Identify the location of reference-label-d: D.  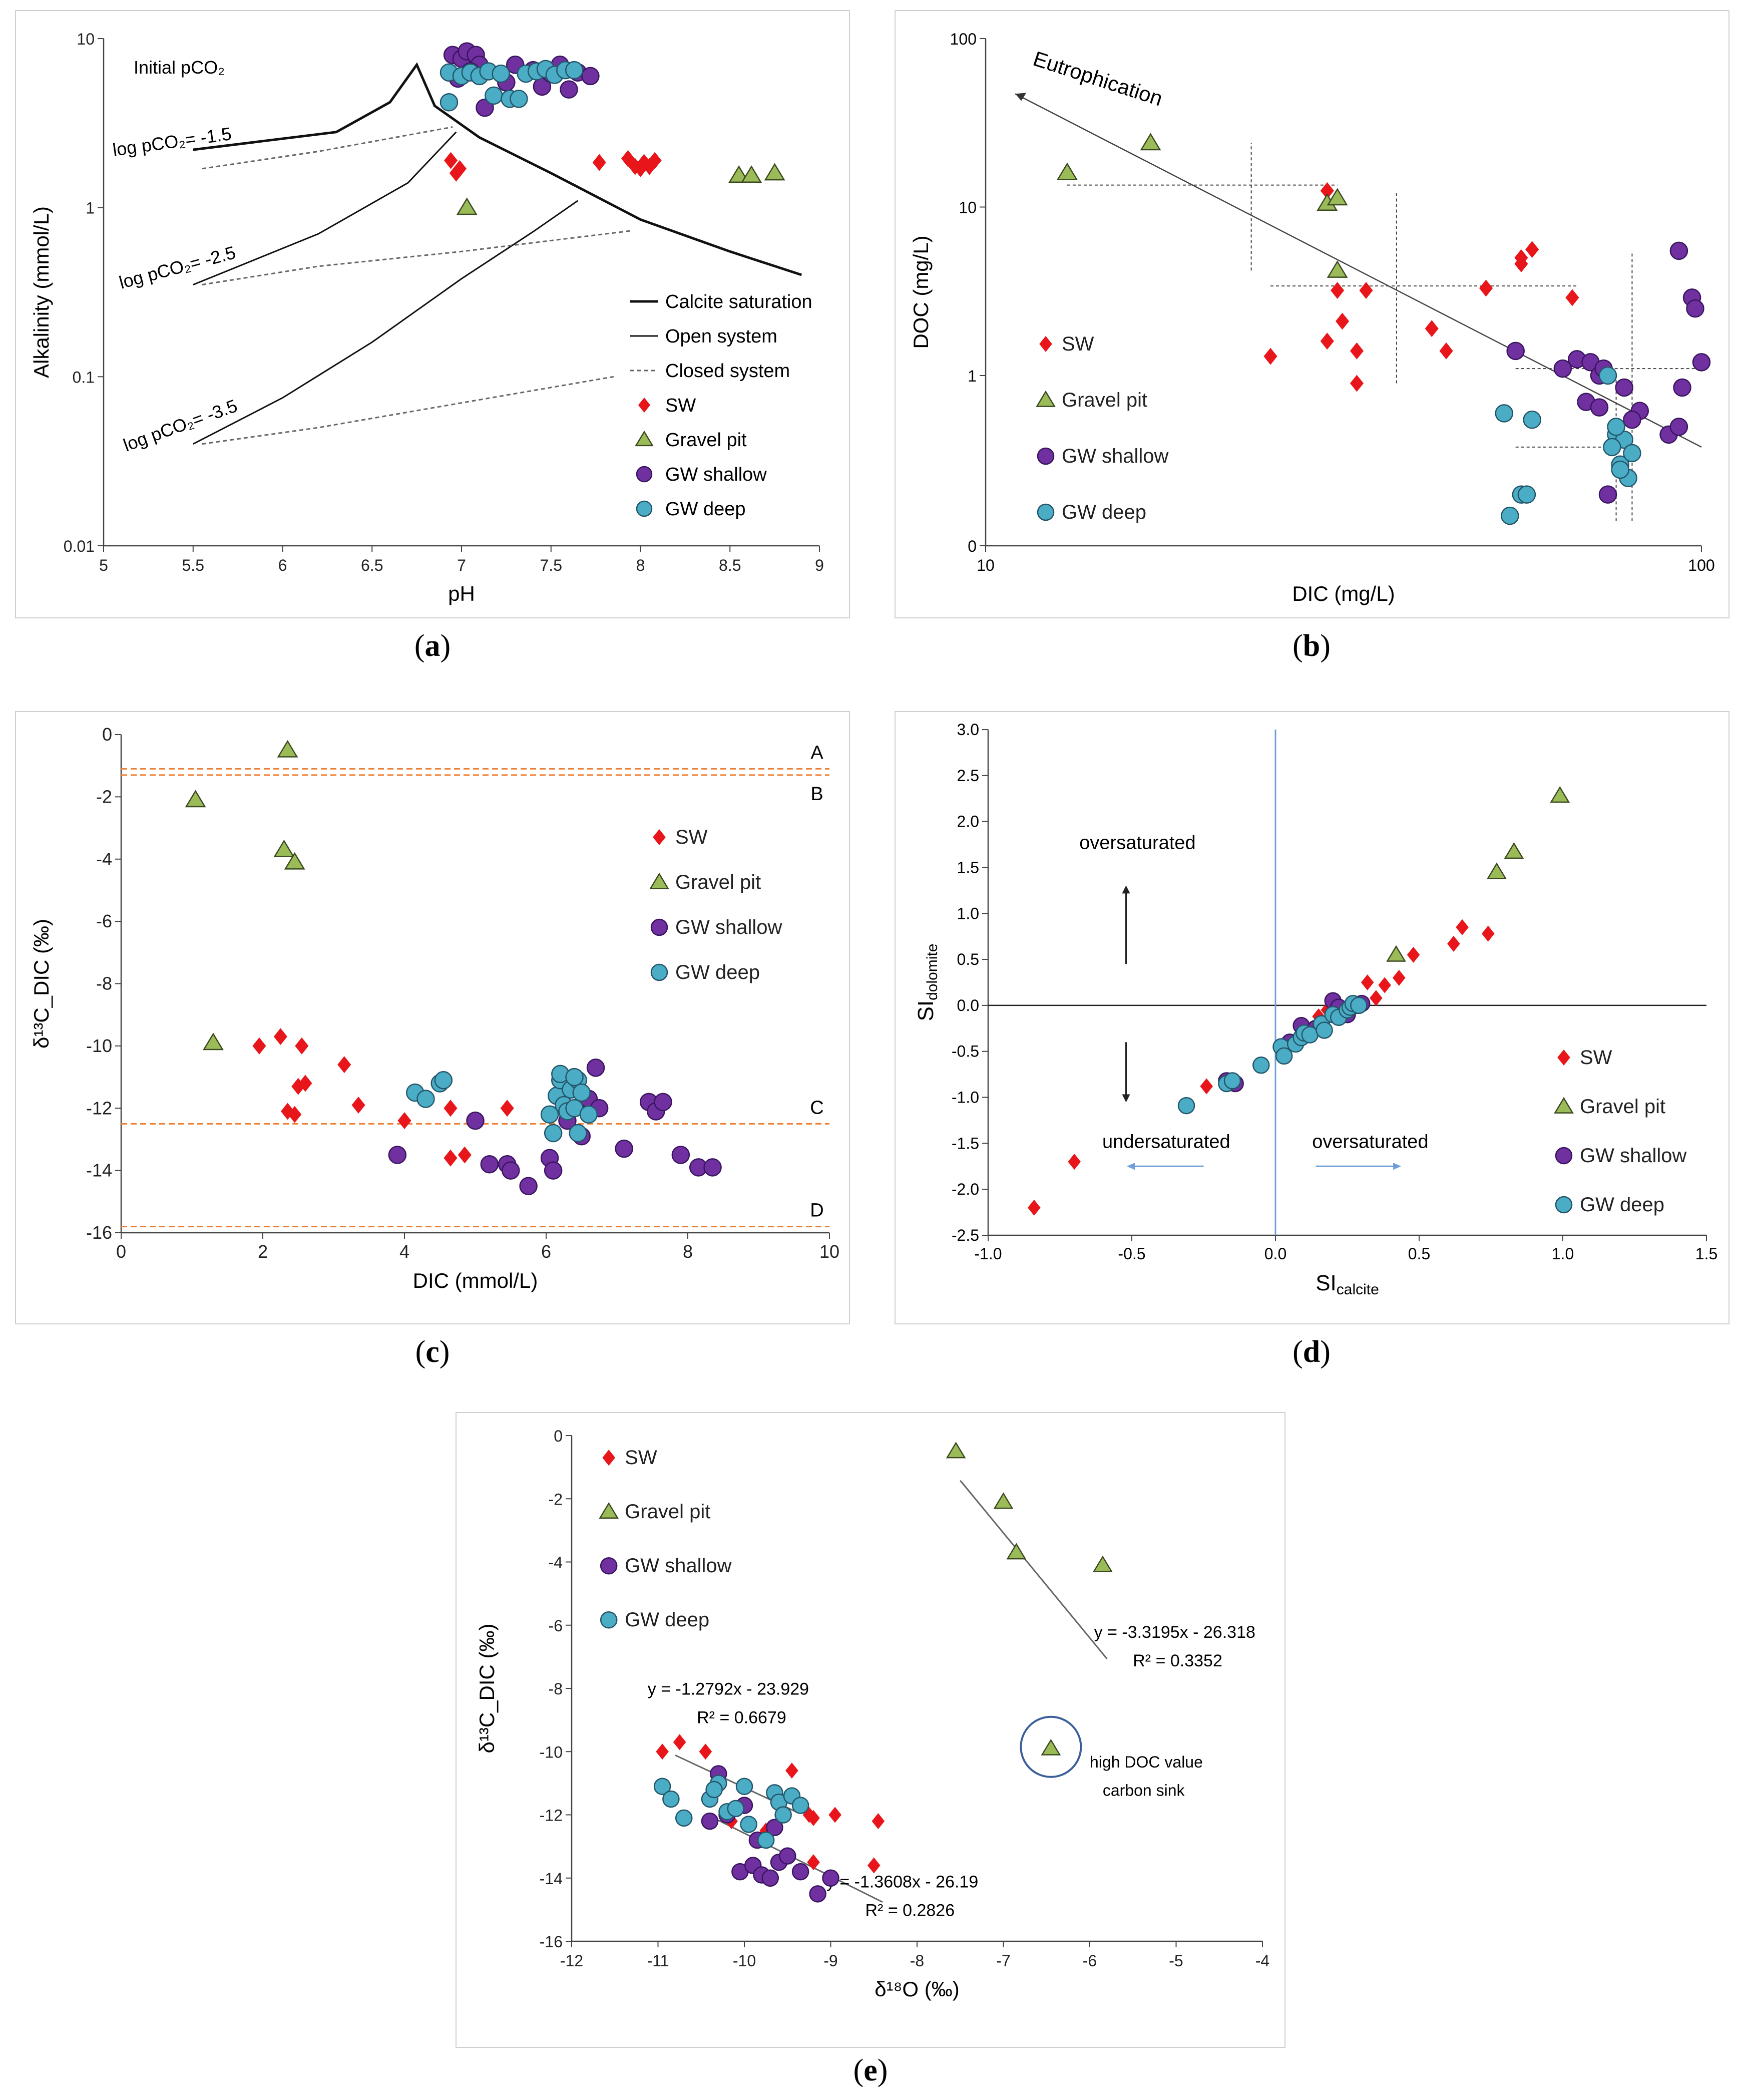
(816, 1210).